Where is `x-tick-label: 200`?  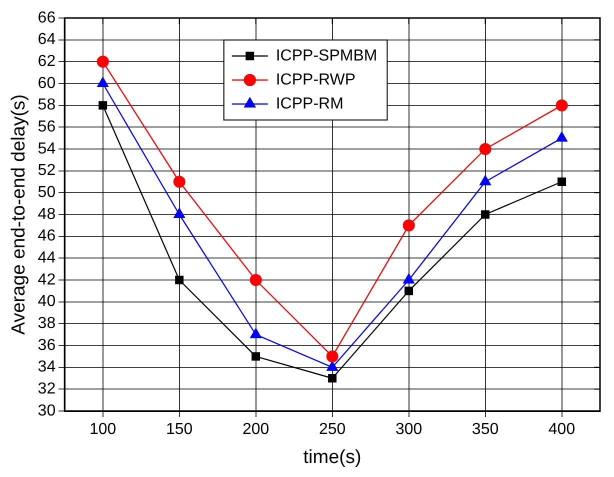 x-tick-label: 200 is located at coordinates (256, 429).